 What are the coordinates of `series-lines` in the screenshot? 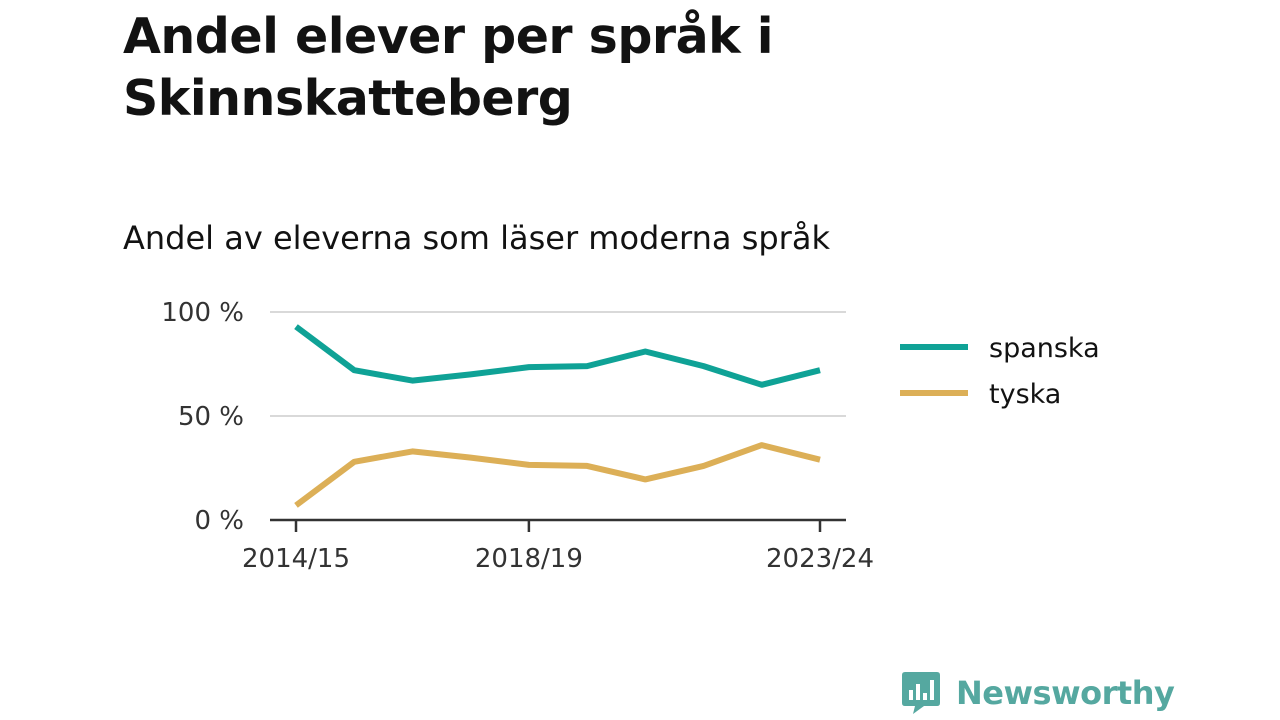 It's located at (557, 416).